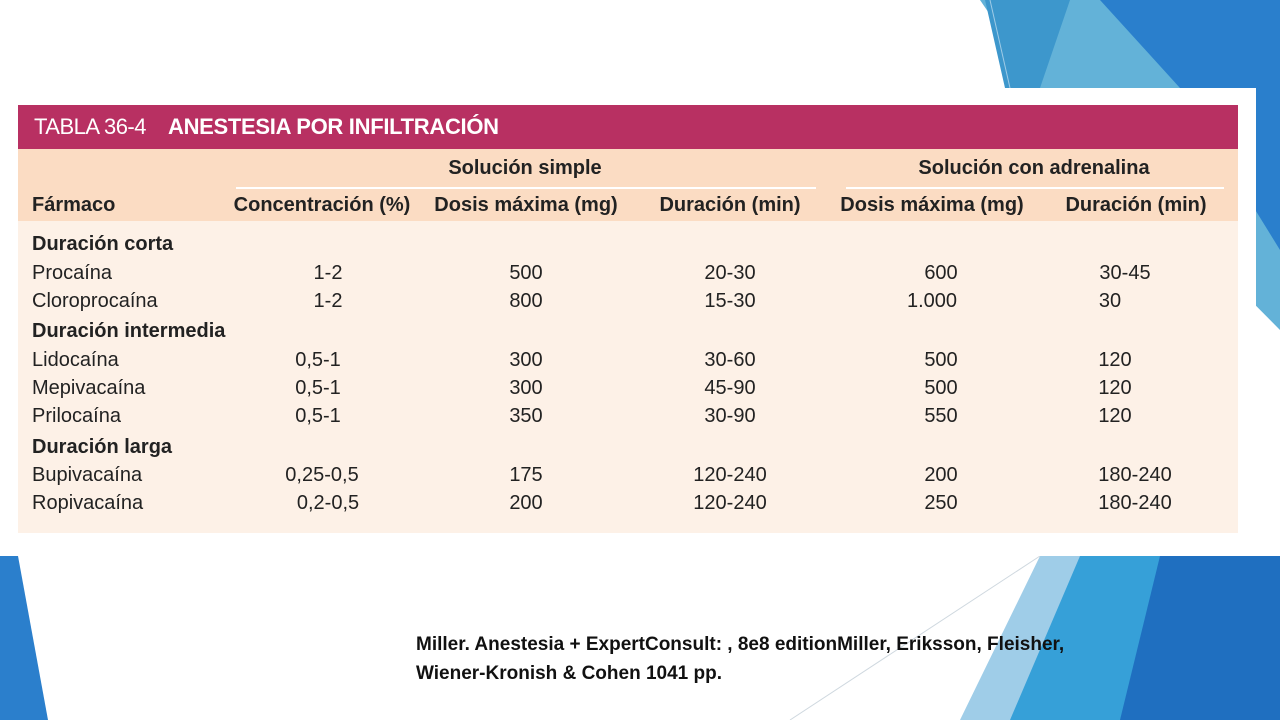 The image size is (1280, 720). I want to click on max-dose-value: 500, so click(526, 273).